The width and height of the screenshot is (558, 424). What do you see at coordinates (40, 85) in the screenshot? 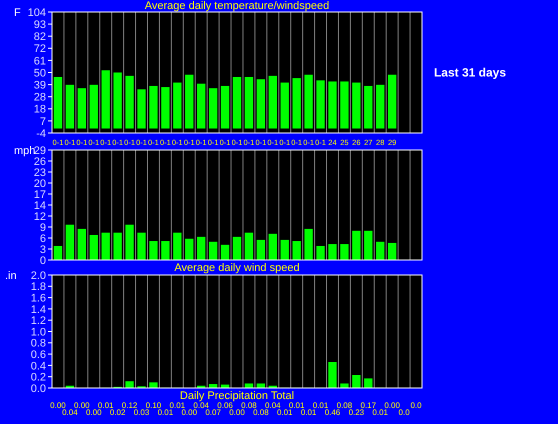
I see `y-tick-label: 39` at bounding box center [40, 85].